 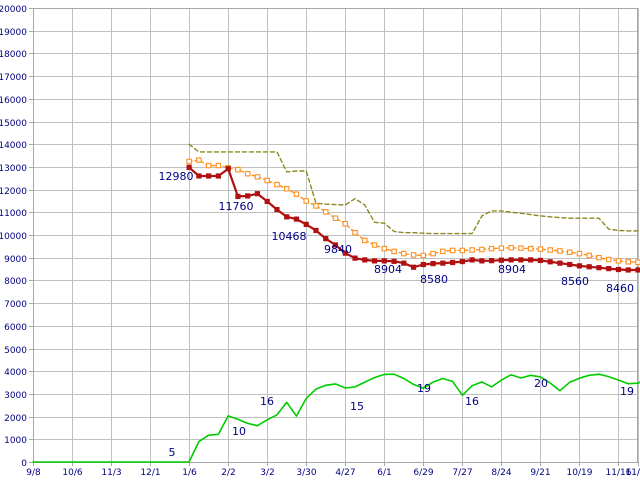 I want to click on y-axis-label: 7000, so click(x=15, y=305).